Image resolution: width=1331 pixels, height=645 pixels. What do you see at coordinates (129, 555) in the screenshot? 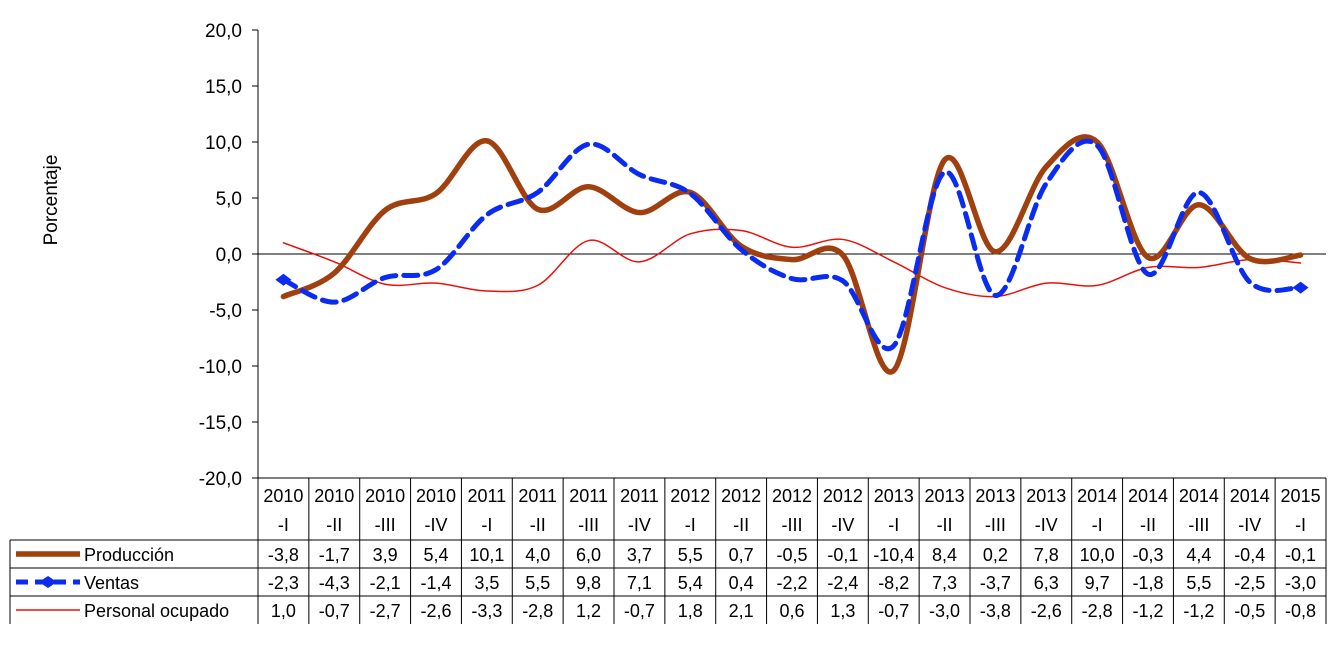
I see `legend-label: Producción` at bounding box center [129, 555].